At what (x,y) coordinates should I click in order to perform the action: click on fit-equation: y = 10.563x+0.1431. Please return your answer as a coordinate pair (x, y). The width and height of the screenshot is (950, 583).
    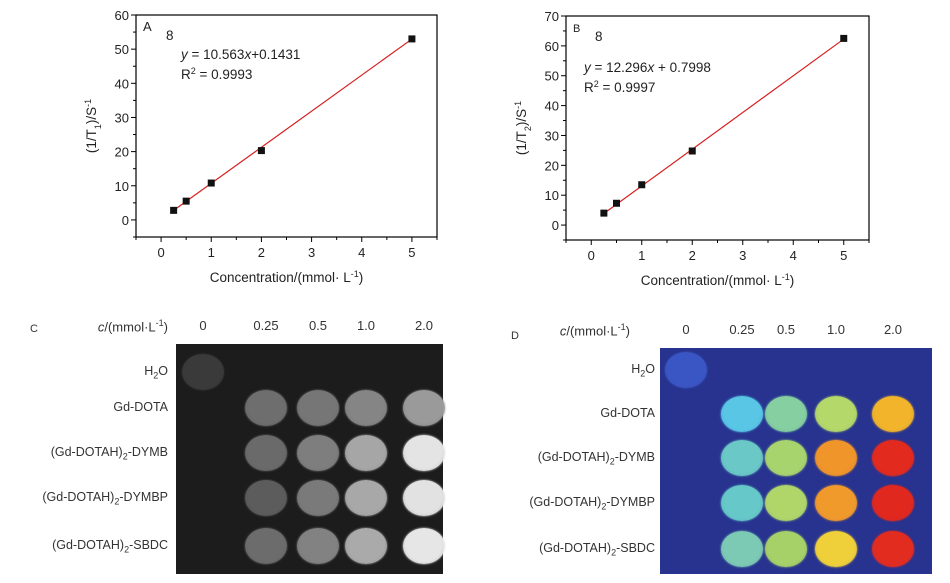
    Looking at the image, I should click on (240, 54).